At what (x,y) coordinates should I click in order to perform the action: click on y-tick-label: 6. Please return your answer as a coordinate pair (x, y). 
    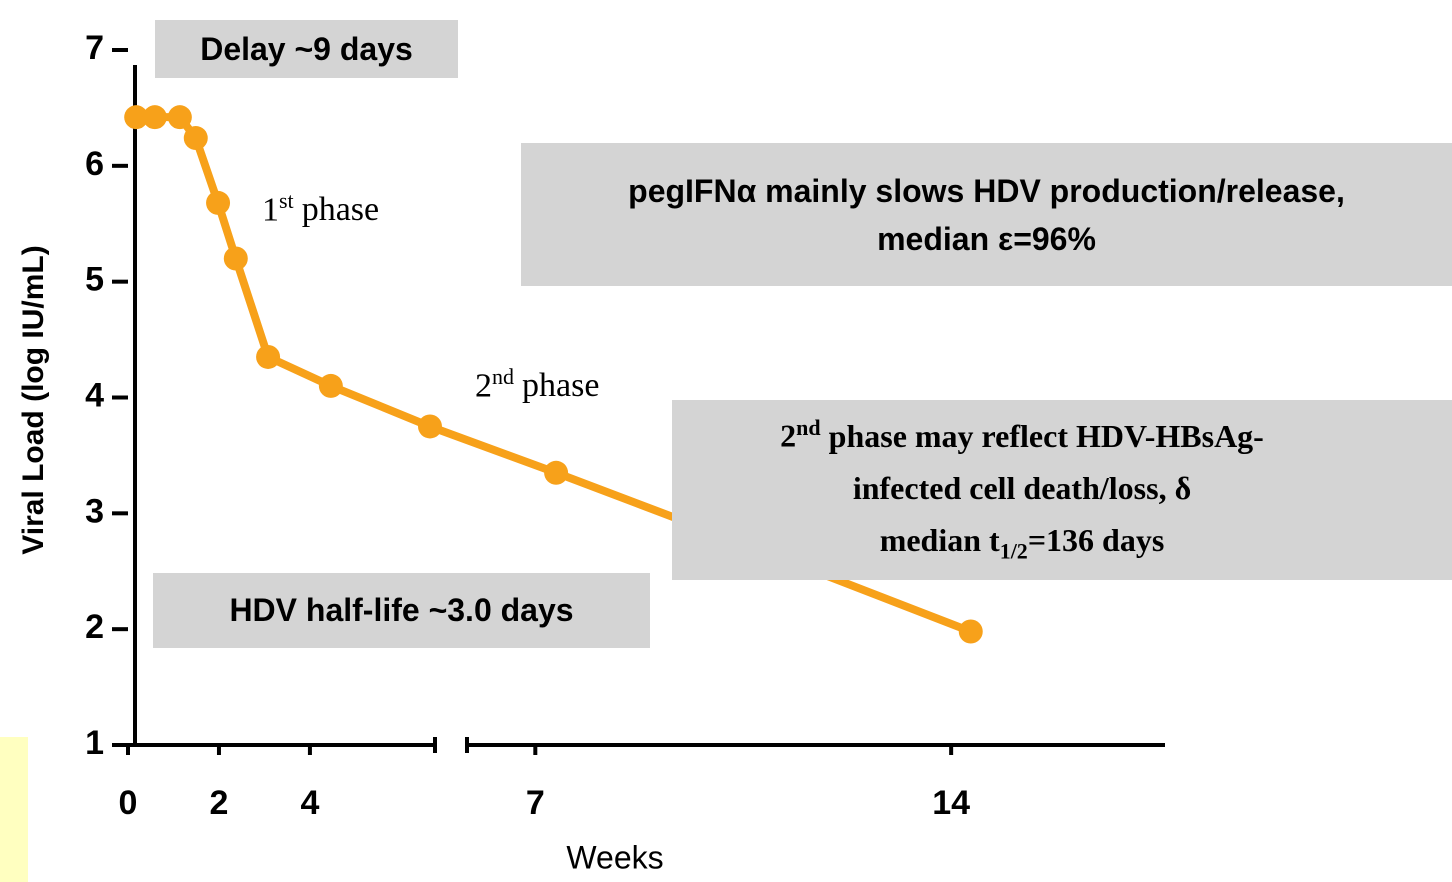
    Looking at the image, I should click on (94, 164).